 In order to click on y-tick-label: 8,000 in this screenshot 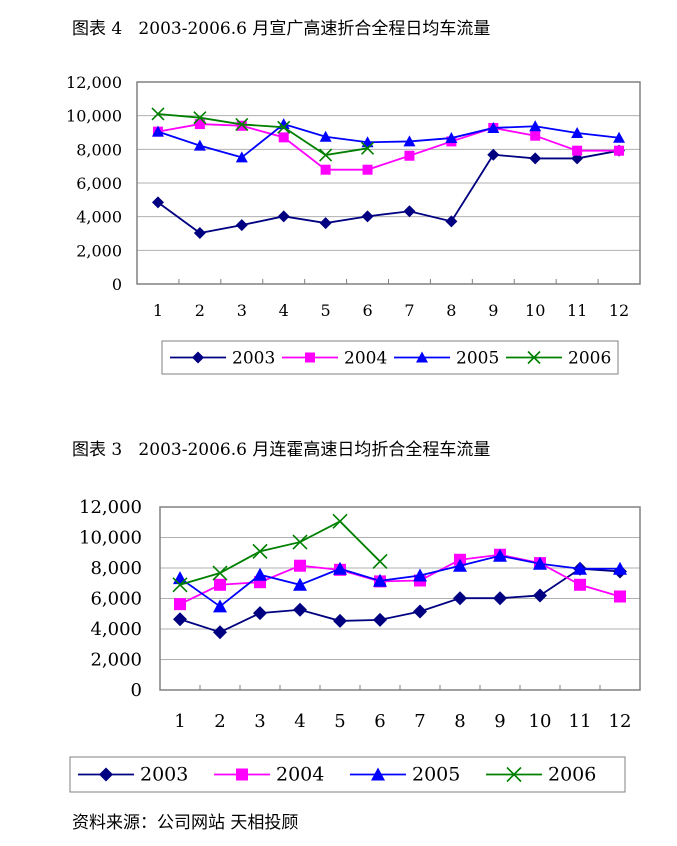, I will do `click(116, 568)`.